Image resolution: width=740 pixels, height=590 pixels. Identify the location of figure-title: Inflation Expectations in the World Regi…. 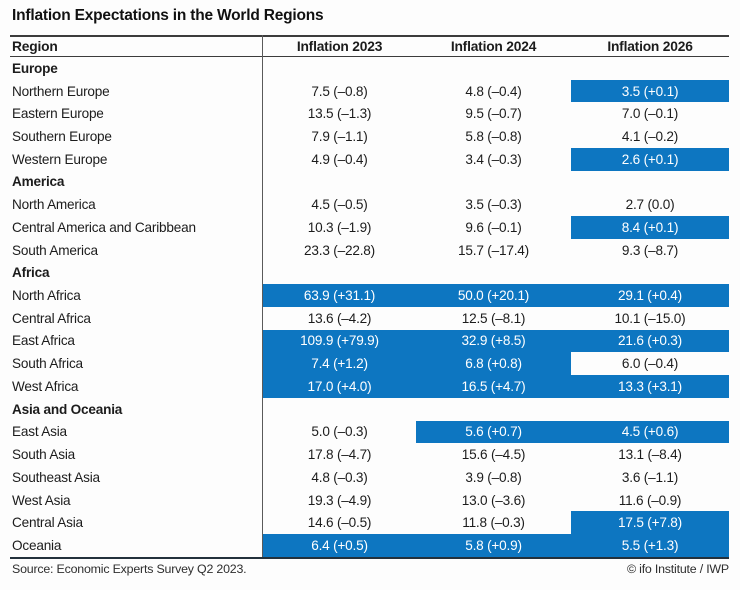
(168, 15).